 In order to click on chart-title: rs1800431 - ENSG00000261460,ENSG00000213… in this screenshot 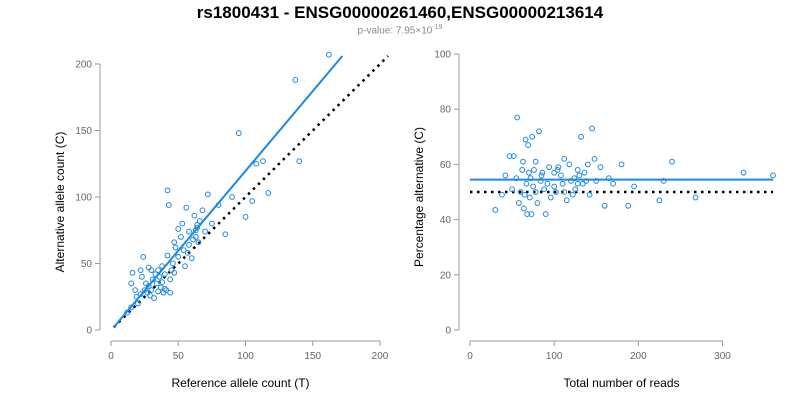, I will do `click(400, 12)`.